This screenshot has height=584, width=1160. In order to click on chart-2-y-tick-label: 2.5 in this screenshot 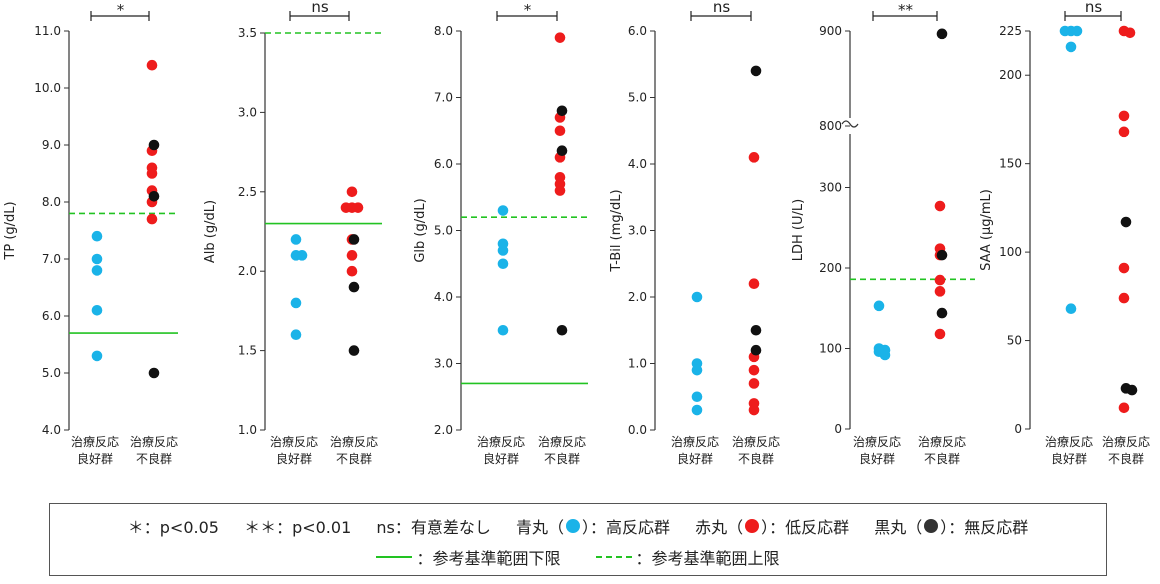, I will do `click(247, 192)`.